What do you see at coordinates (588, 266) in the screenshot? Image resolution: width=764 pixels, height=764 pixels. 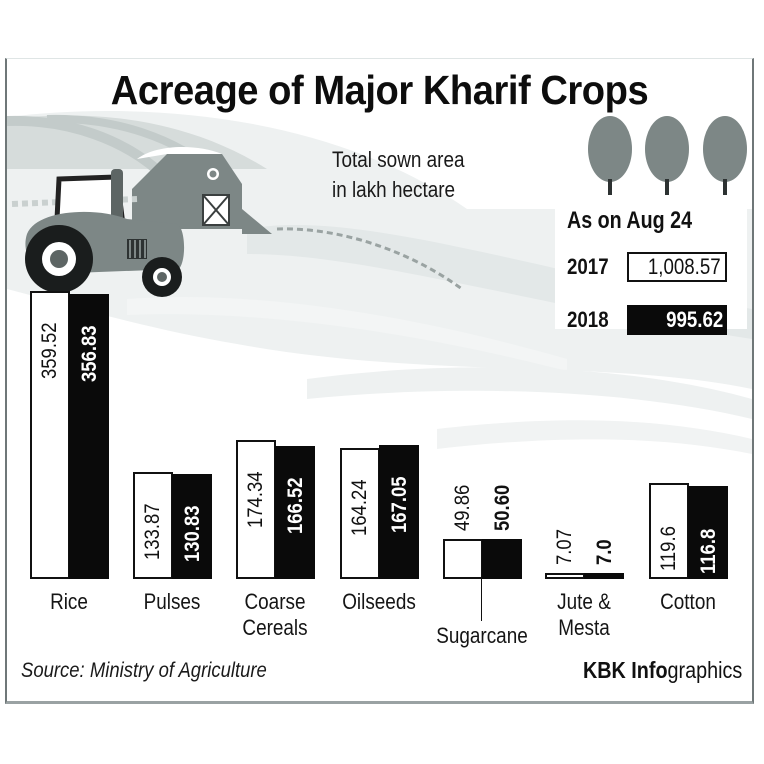 I see `total-year-2017: 2017` at bounding box center [588, 266].